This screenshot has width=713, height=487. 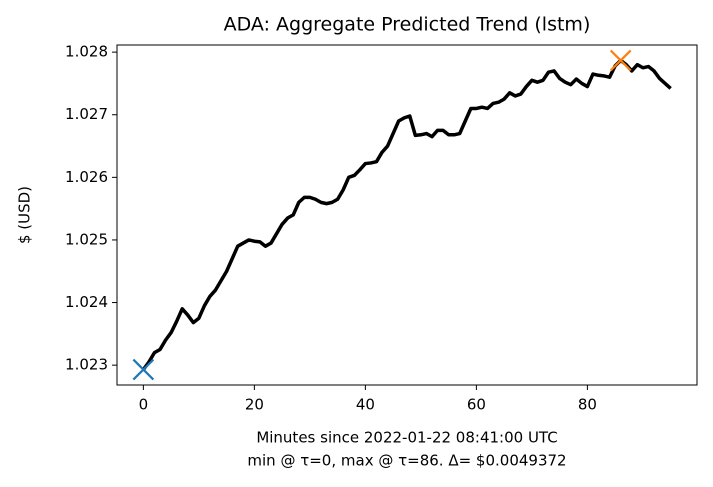 What do you see at coordinates (86, 52) in the screenshot?
I see `y-tick-label: 1.028` at bounding box center [86, 52].